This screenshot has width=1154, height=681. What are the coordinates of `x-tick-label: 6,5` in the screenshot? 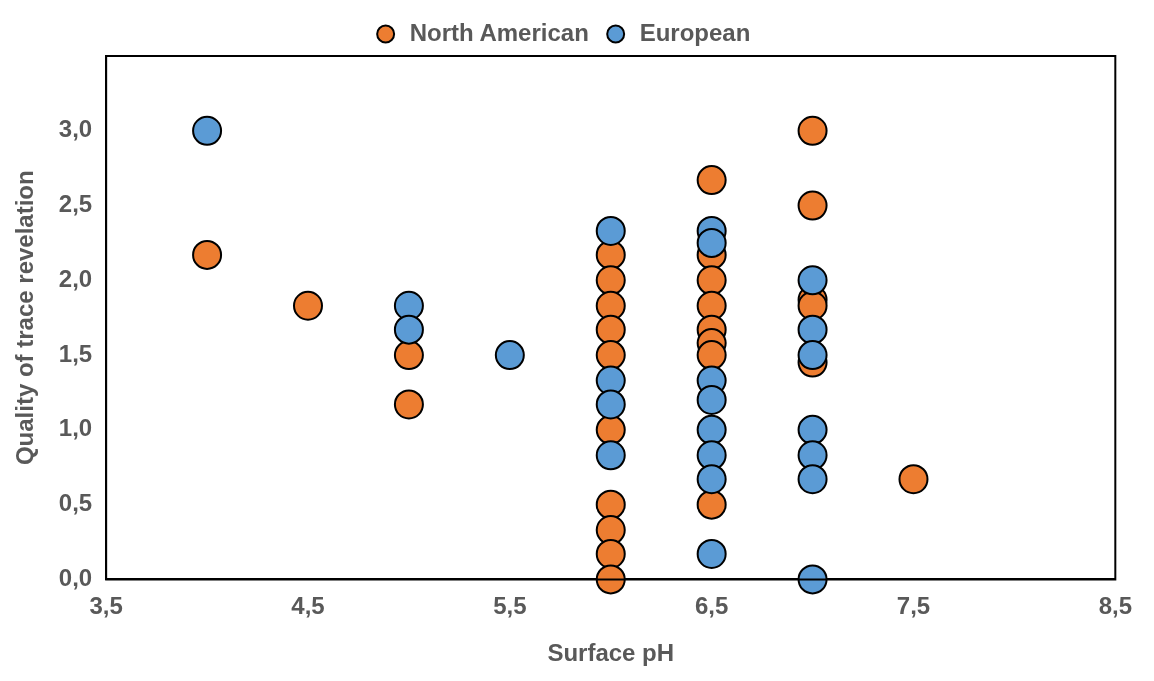 It's located at (711, 606).